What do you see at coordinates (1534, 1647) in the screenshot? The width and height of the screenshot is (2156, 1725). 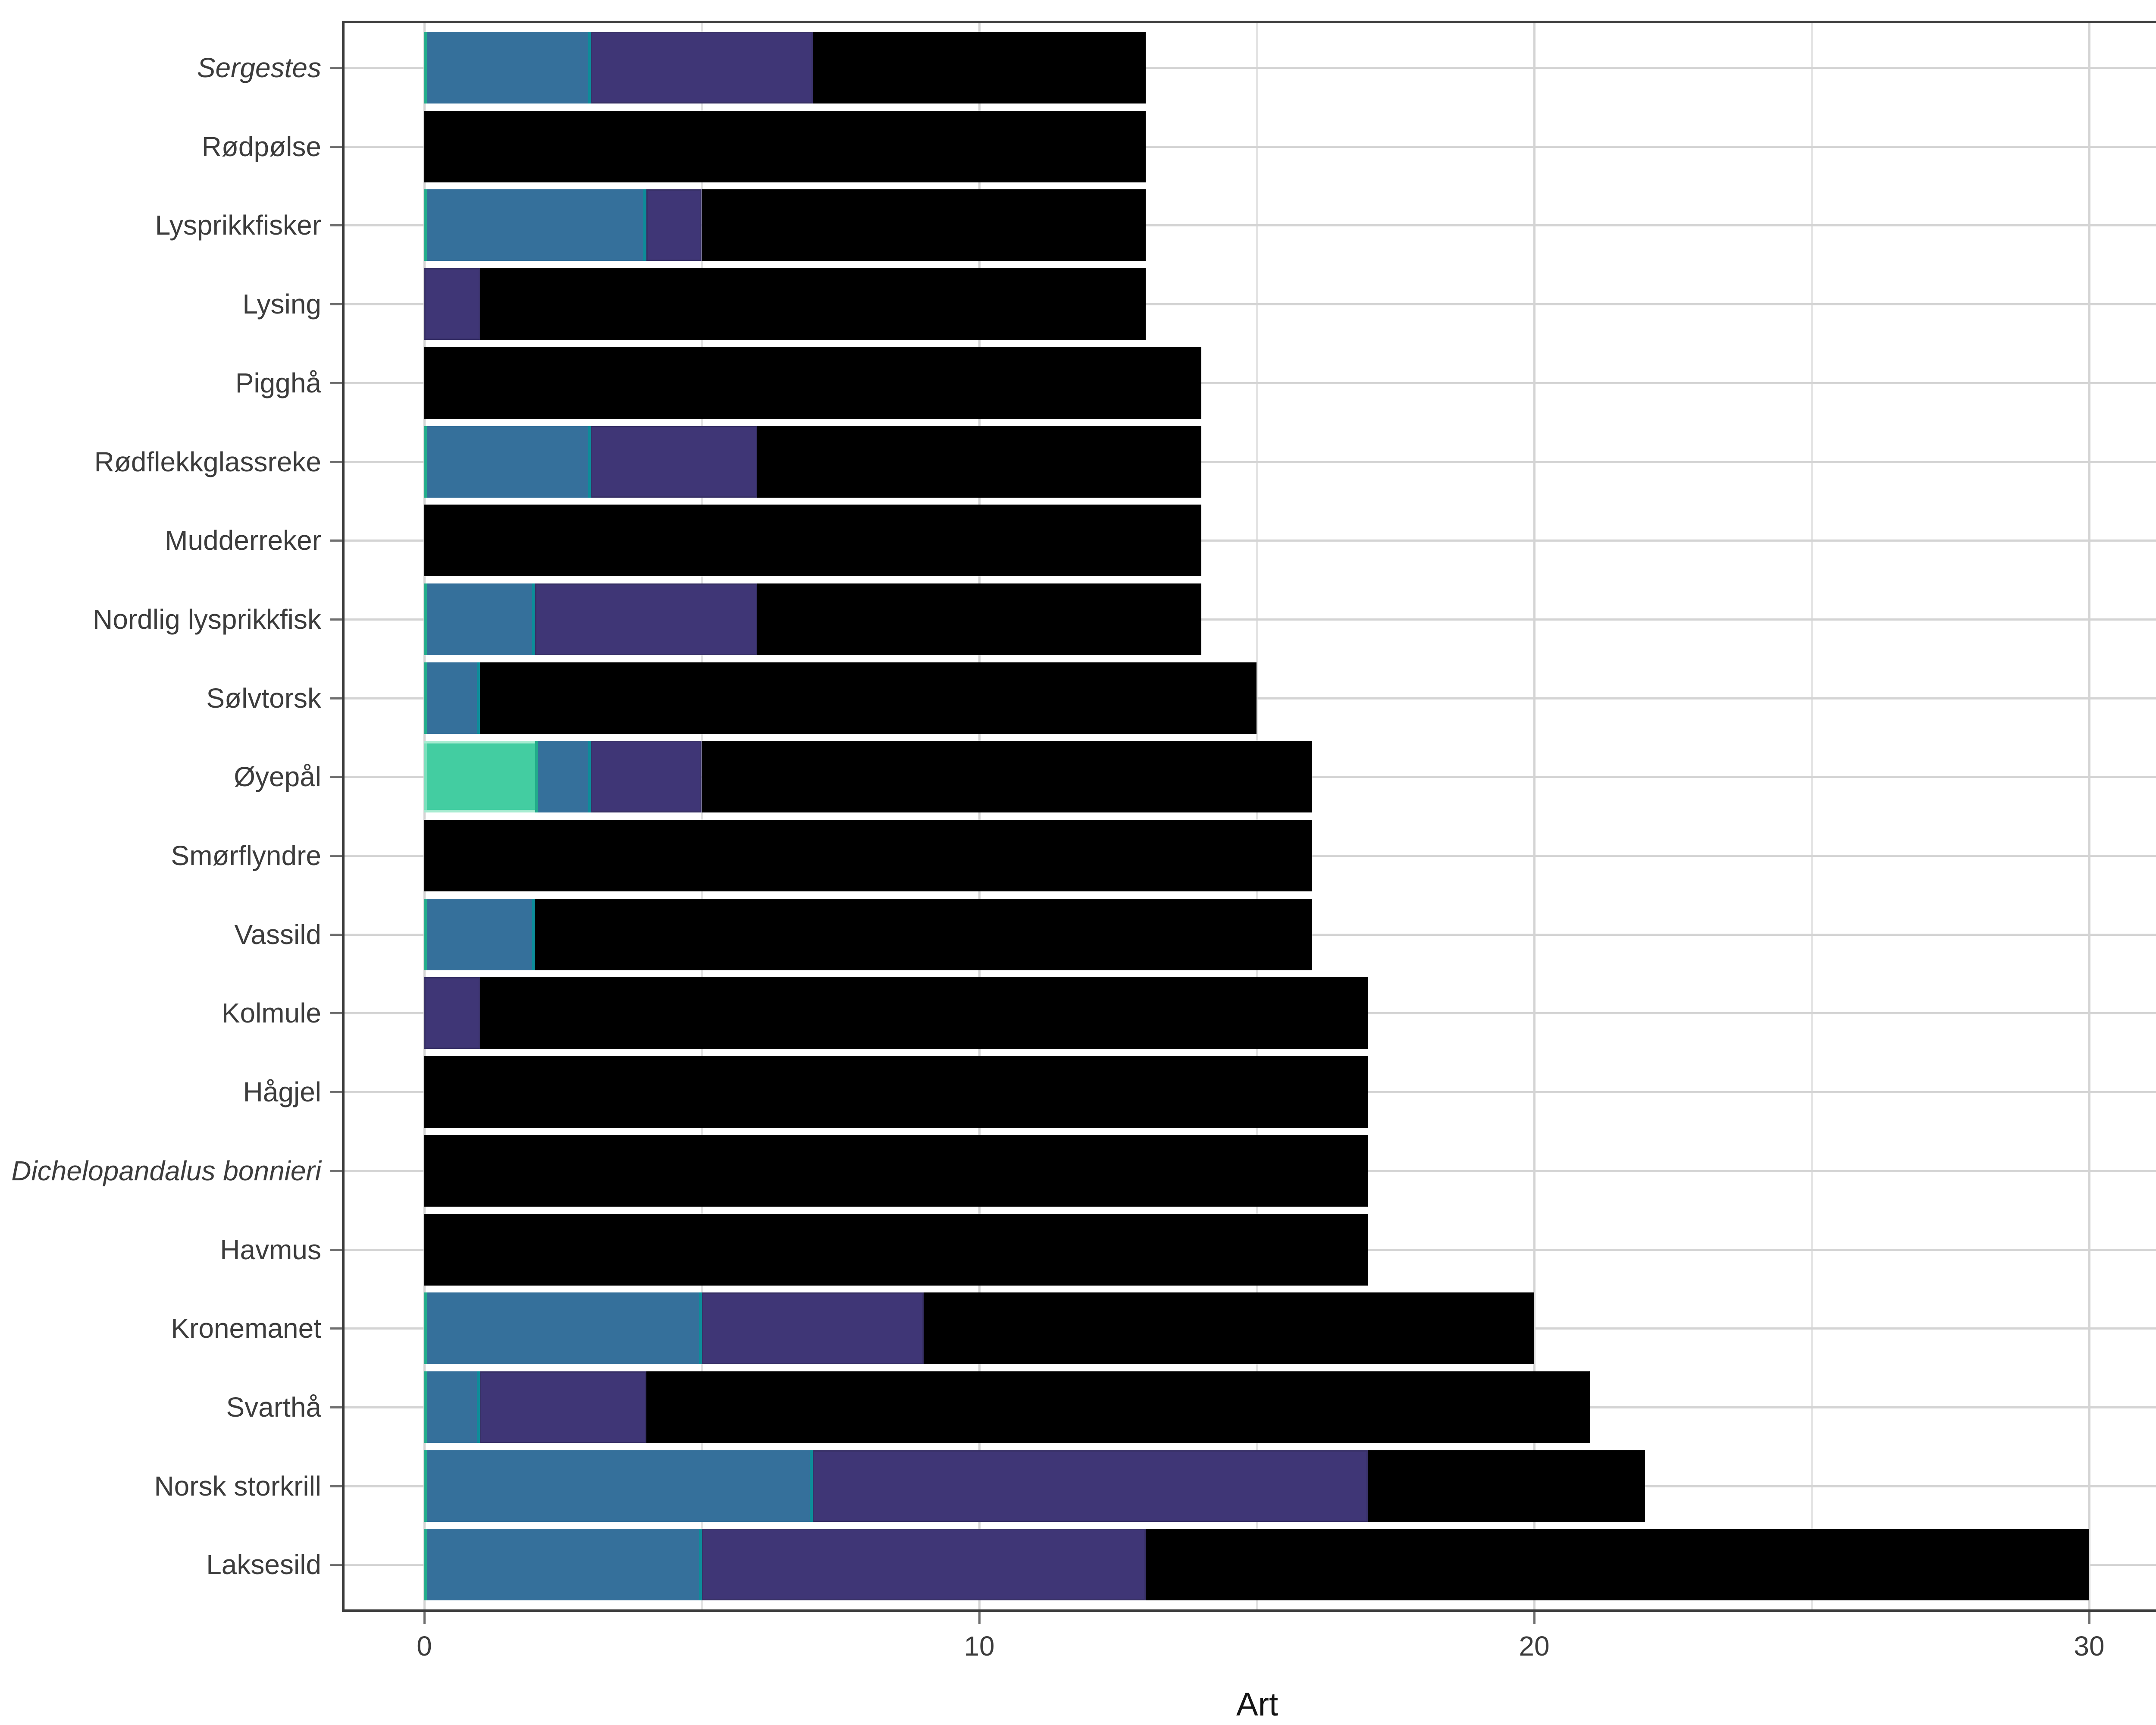 I see `x-tick-label: 20` at bounding box center [1534, 1647].